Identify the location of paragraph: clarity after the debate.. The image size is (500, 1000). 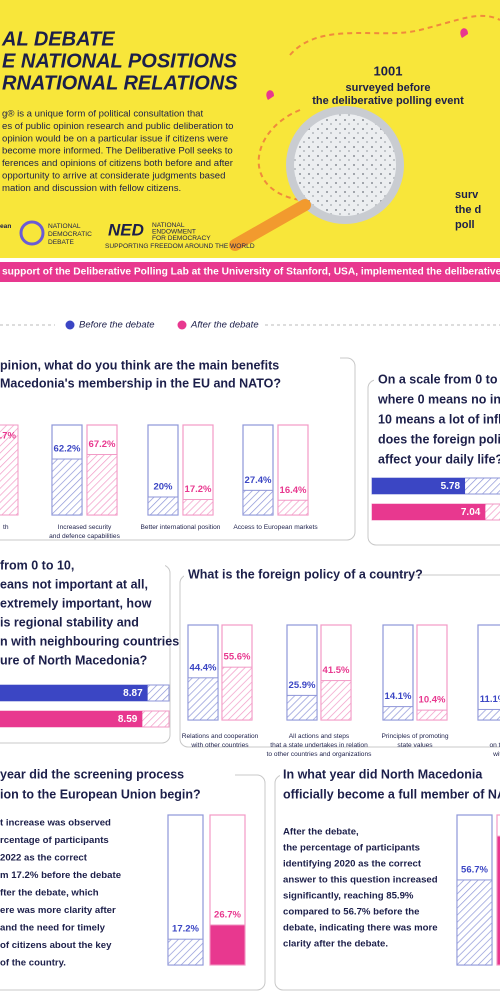
(335, 944).